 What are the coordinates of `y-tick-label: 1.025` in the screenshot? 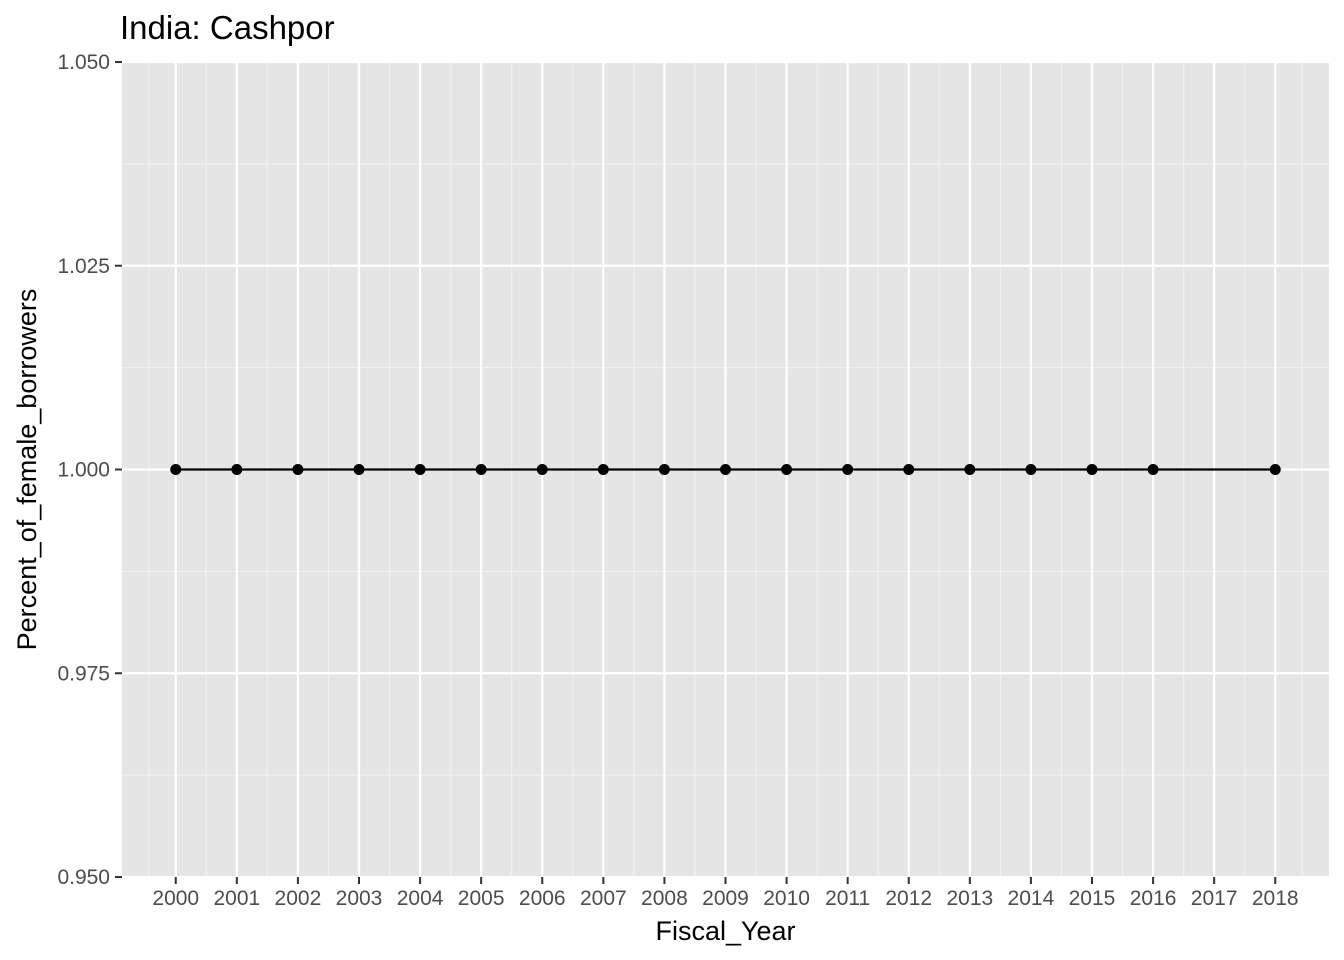 It's located at (83, 266).